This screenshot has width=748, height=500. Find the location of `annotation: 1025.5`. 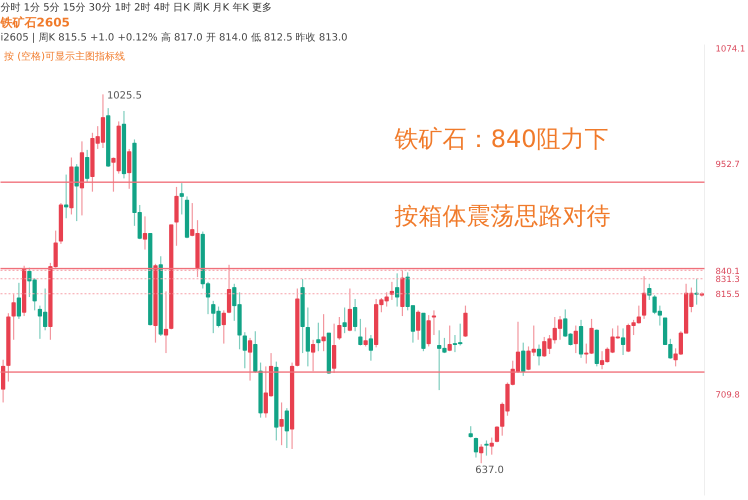

annotation: 1025.5 is located at coordinates (124, 96).